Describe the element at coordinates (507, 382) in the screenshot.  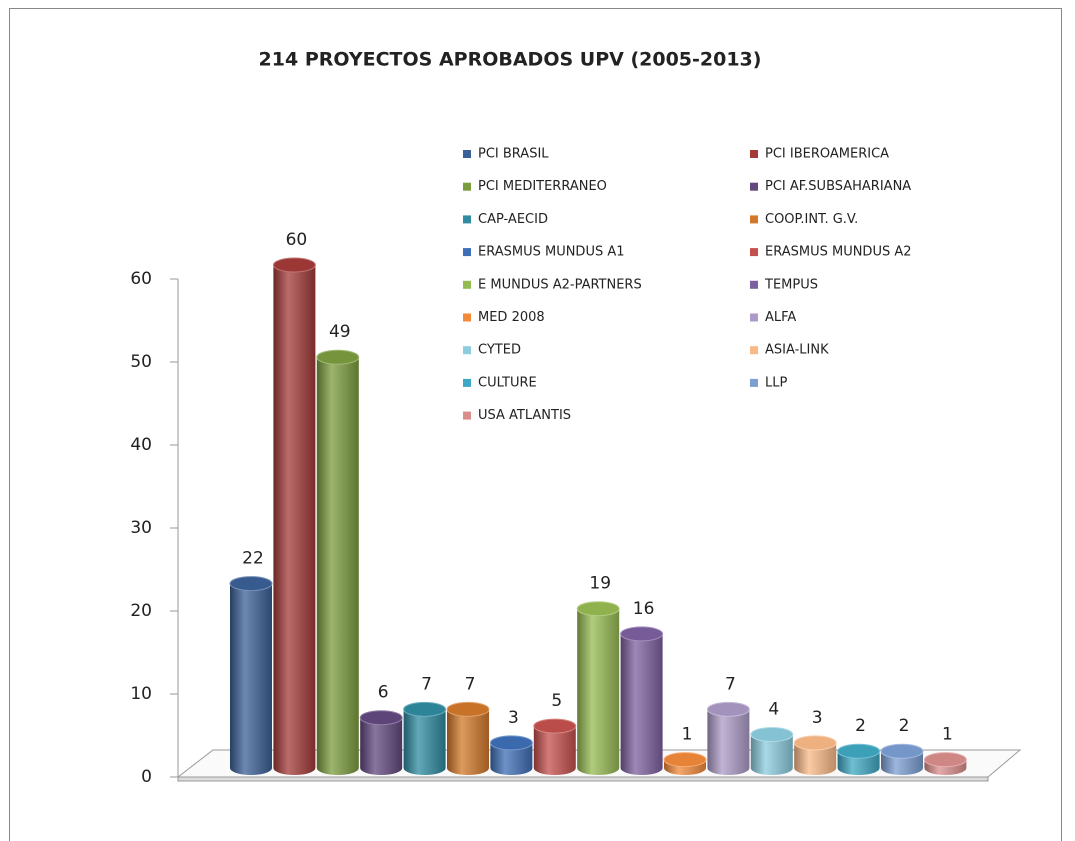
I see `legend-label: CULTURE` at that location.